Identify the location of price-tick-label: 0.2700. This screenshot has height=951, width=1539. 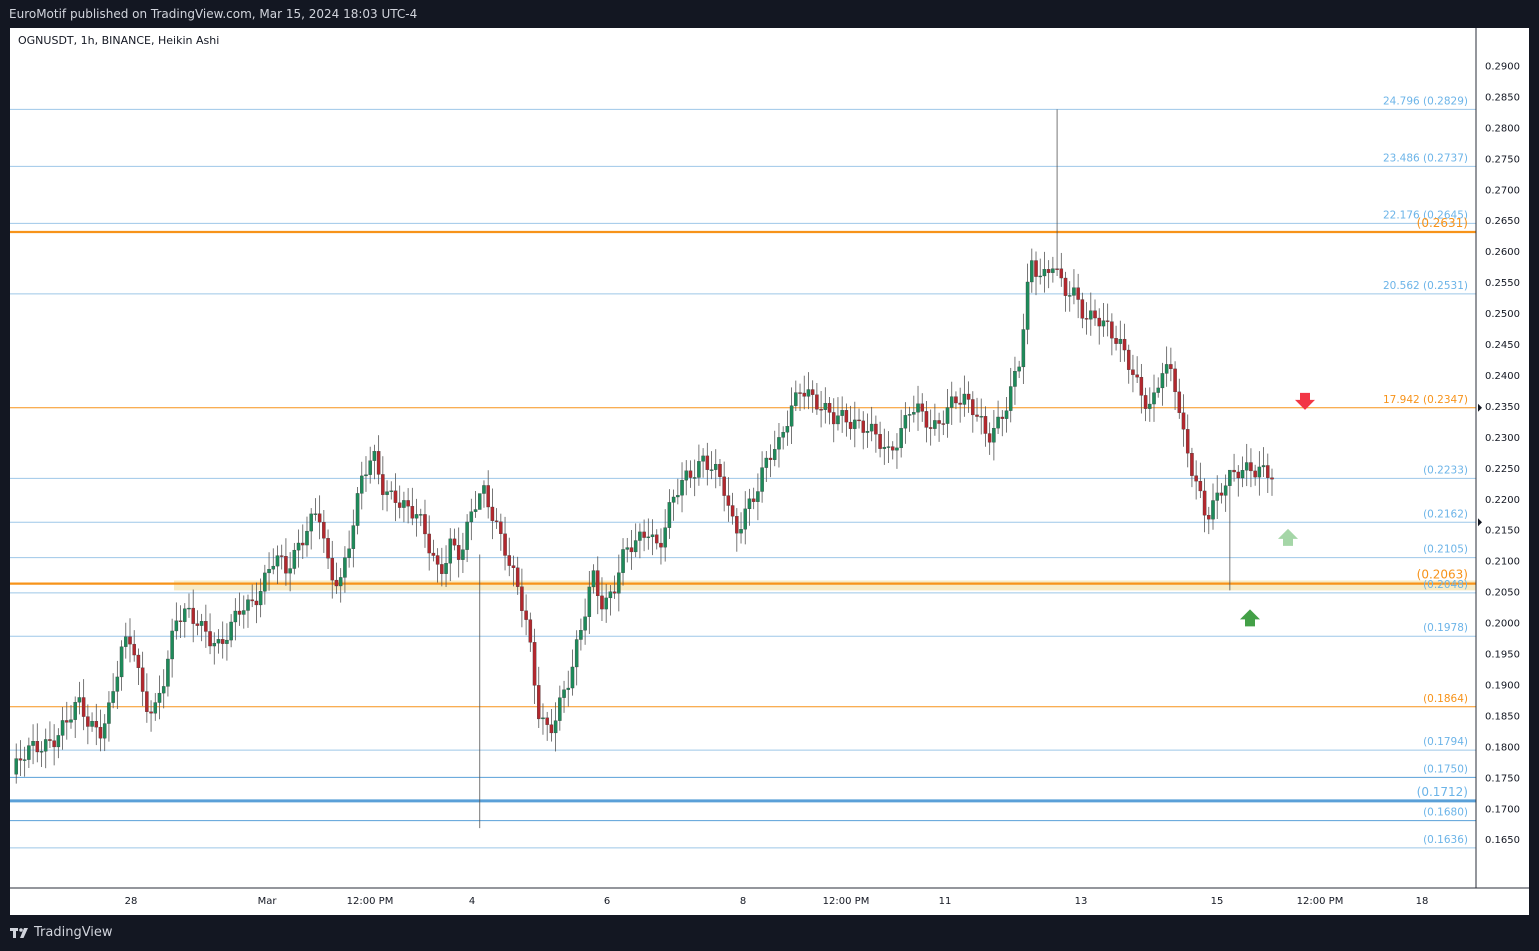
(1502, 190).